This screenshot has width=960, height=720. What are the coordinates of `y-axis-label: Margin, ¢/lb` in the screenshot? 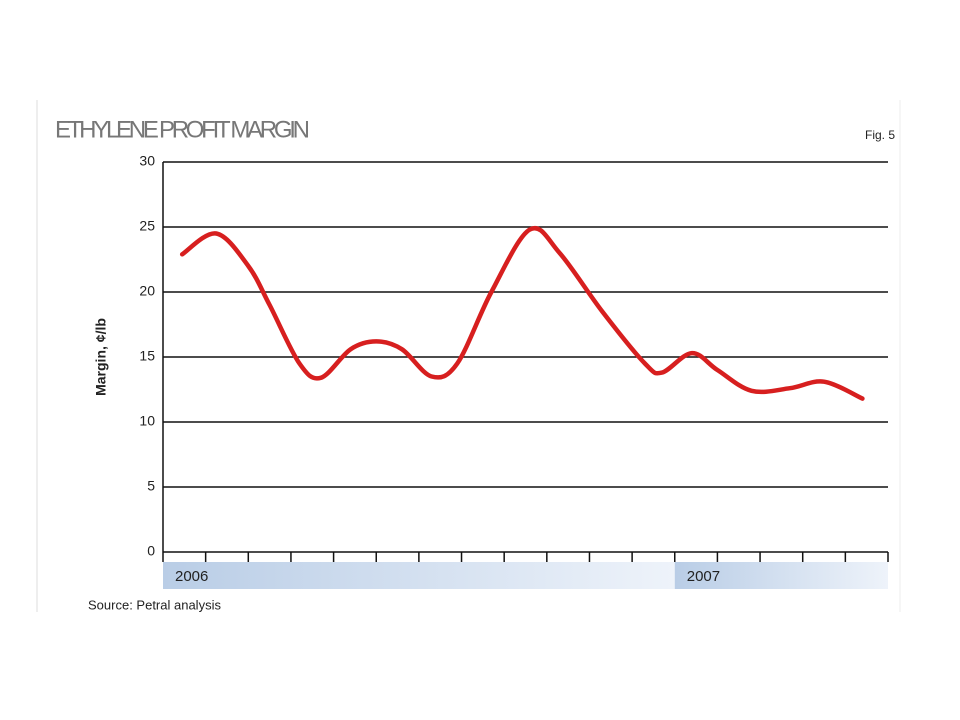 It's located at (101, 357).